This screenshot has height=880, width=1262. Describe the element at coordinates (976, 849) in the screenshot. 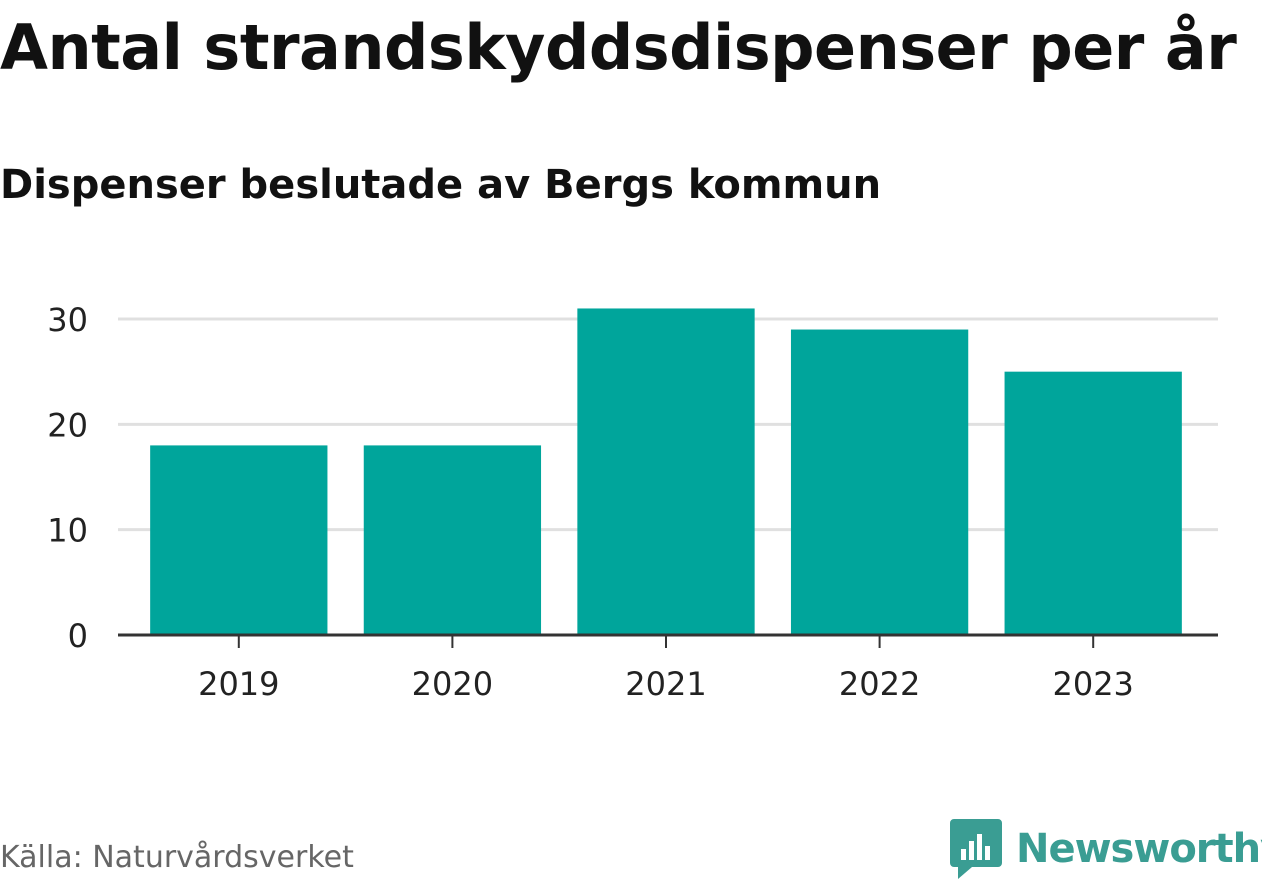

I see `bar-chart-pin-icon` at that location.